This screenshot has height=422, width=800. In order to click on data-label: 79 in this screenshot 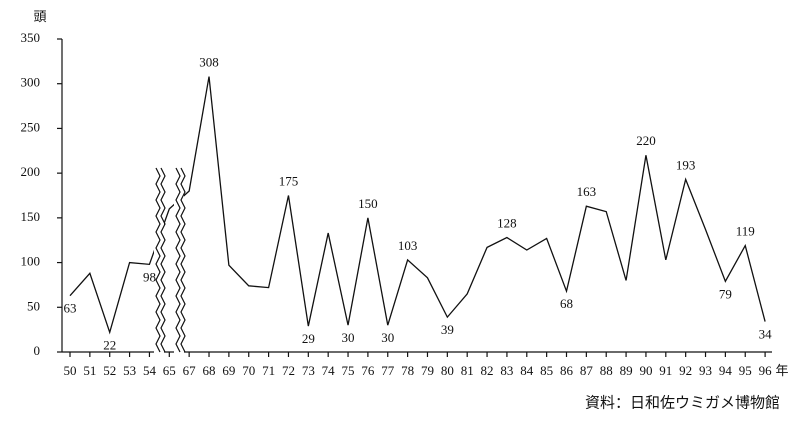, I will do `click(725, 293)`.